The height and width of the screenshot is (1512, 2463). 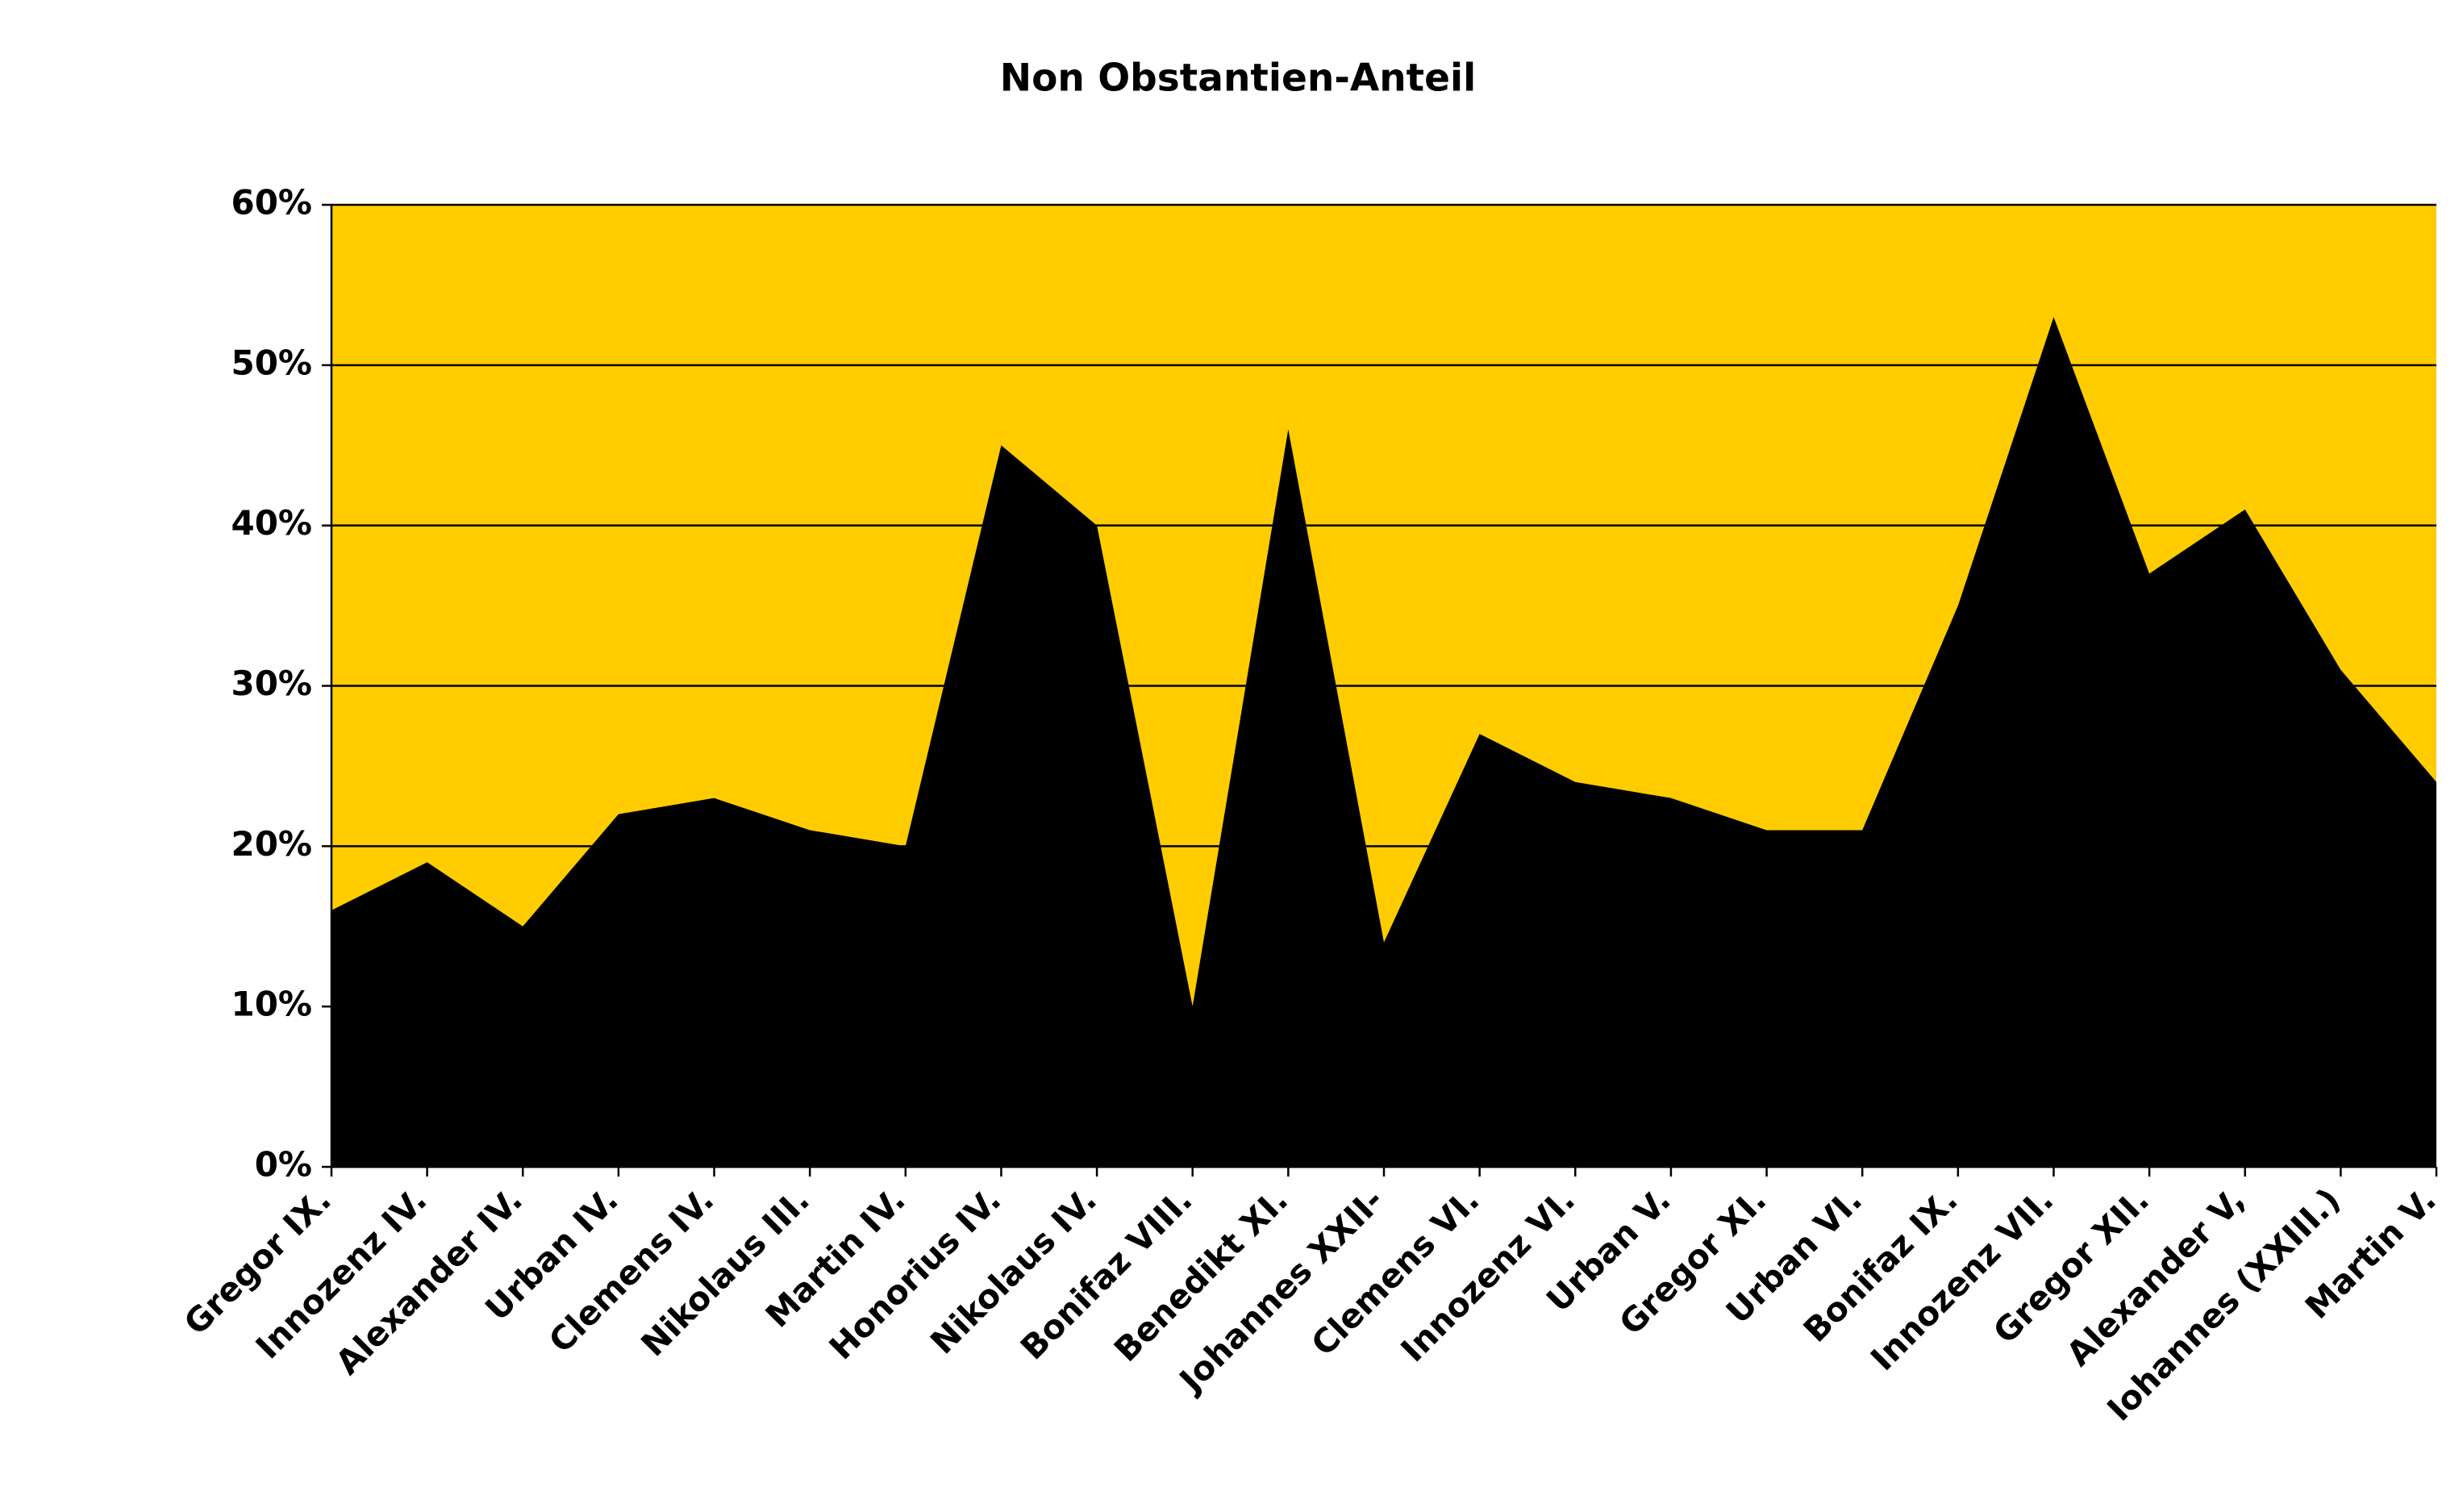 What do you see at coordinates (1106, 1274) in the screenshot?
I see `x-tick-label: Bonifaz VIII.` at bounding box center [1106, 1274].